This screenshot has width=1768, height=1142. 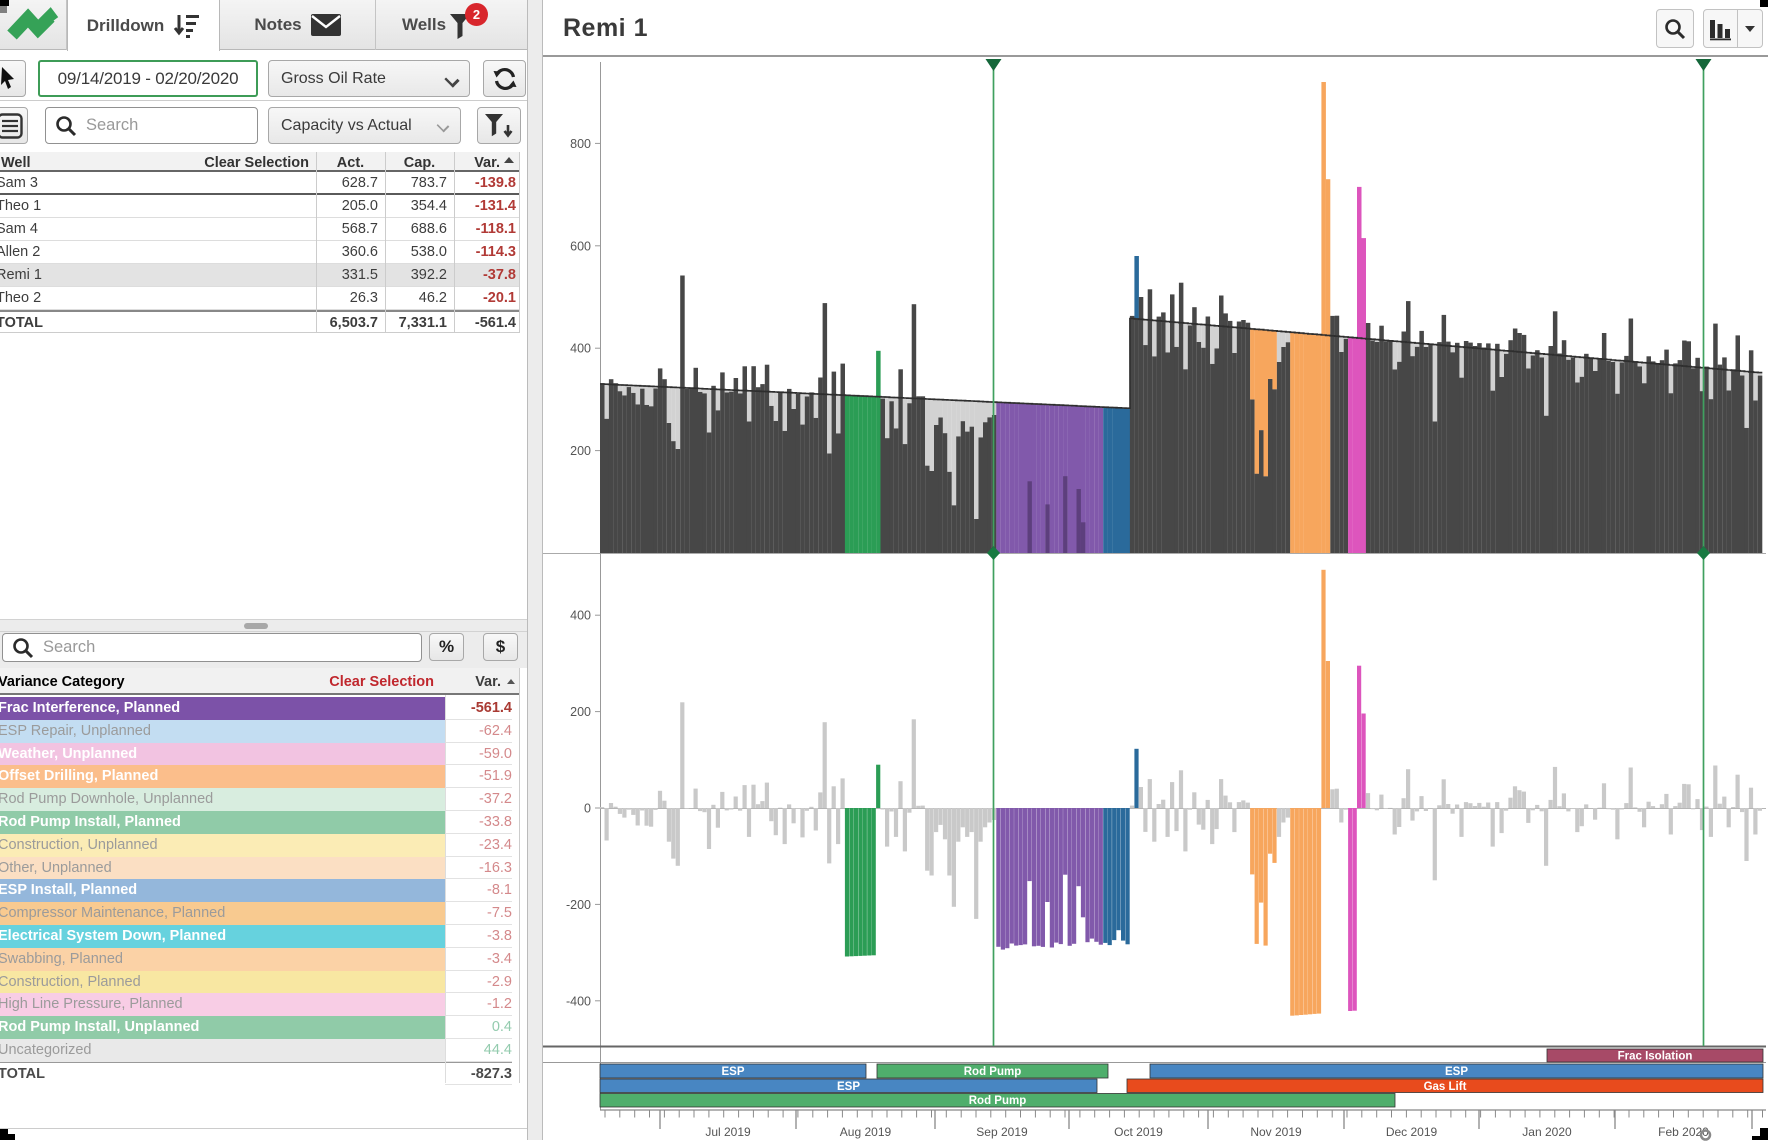 I want to click on svg-text: Nov 2019, so click(x=1276, y=1132).